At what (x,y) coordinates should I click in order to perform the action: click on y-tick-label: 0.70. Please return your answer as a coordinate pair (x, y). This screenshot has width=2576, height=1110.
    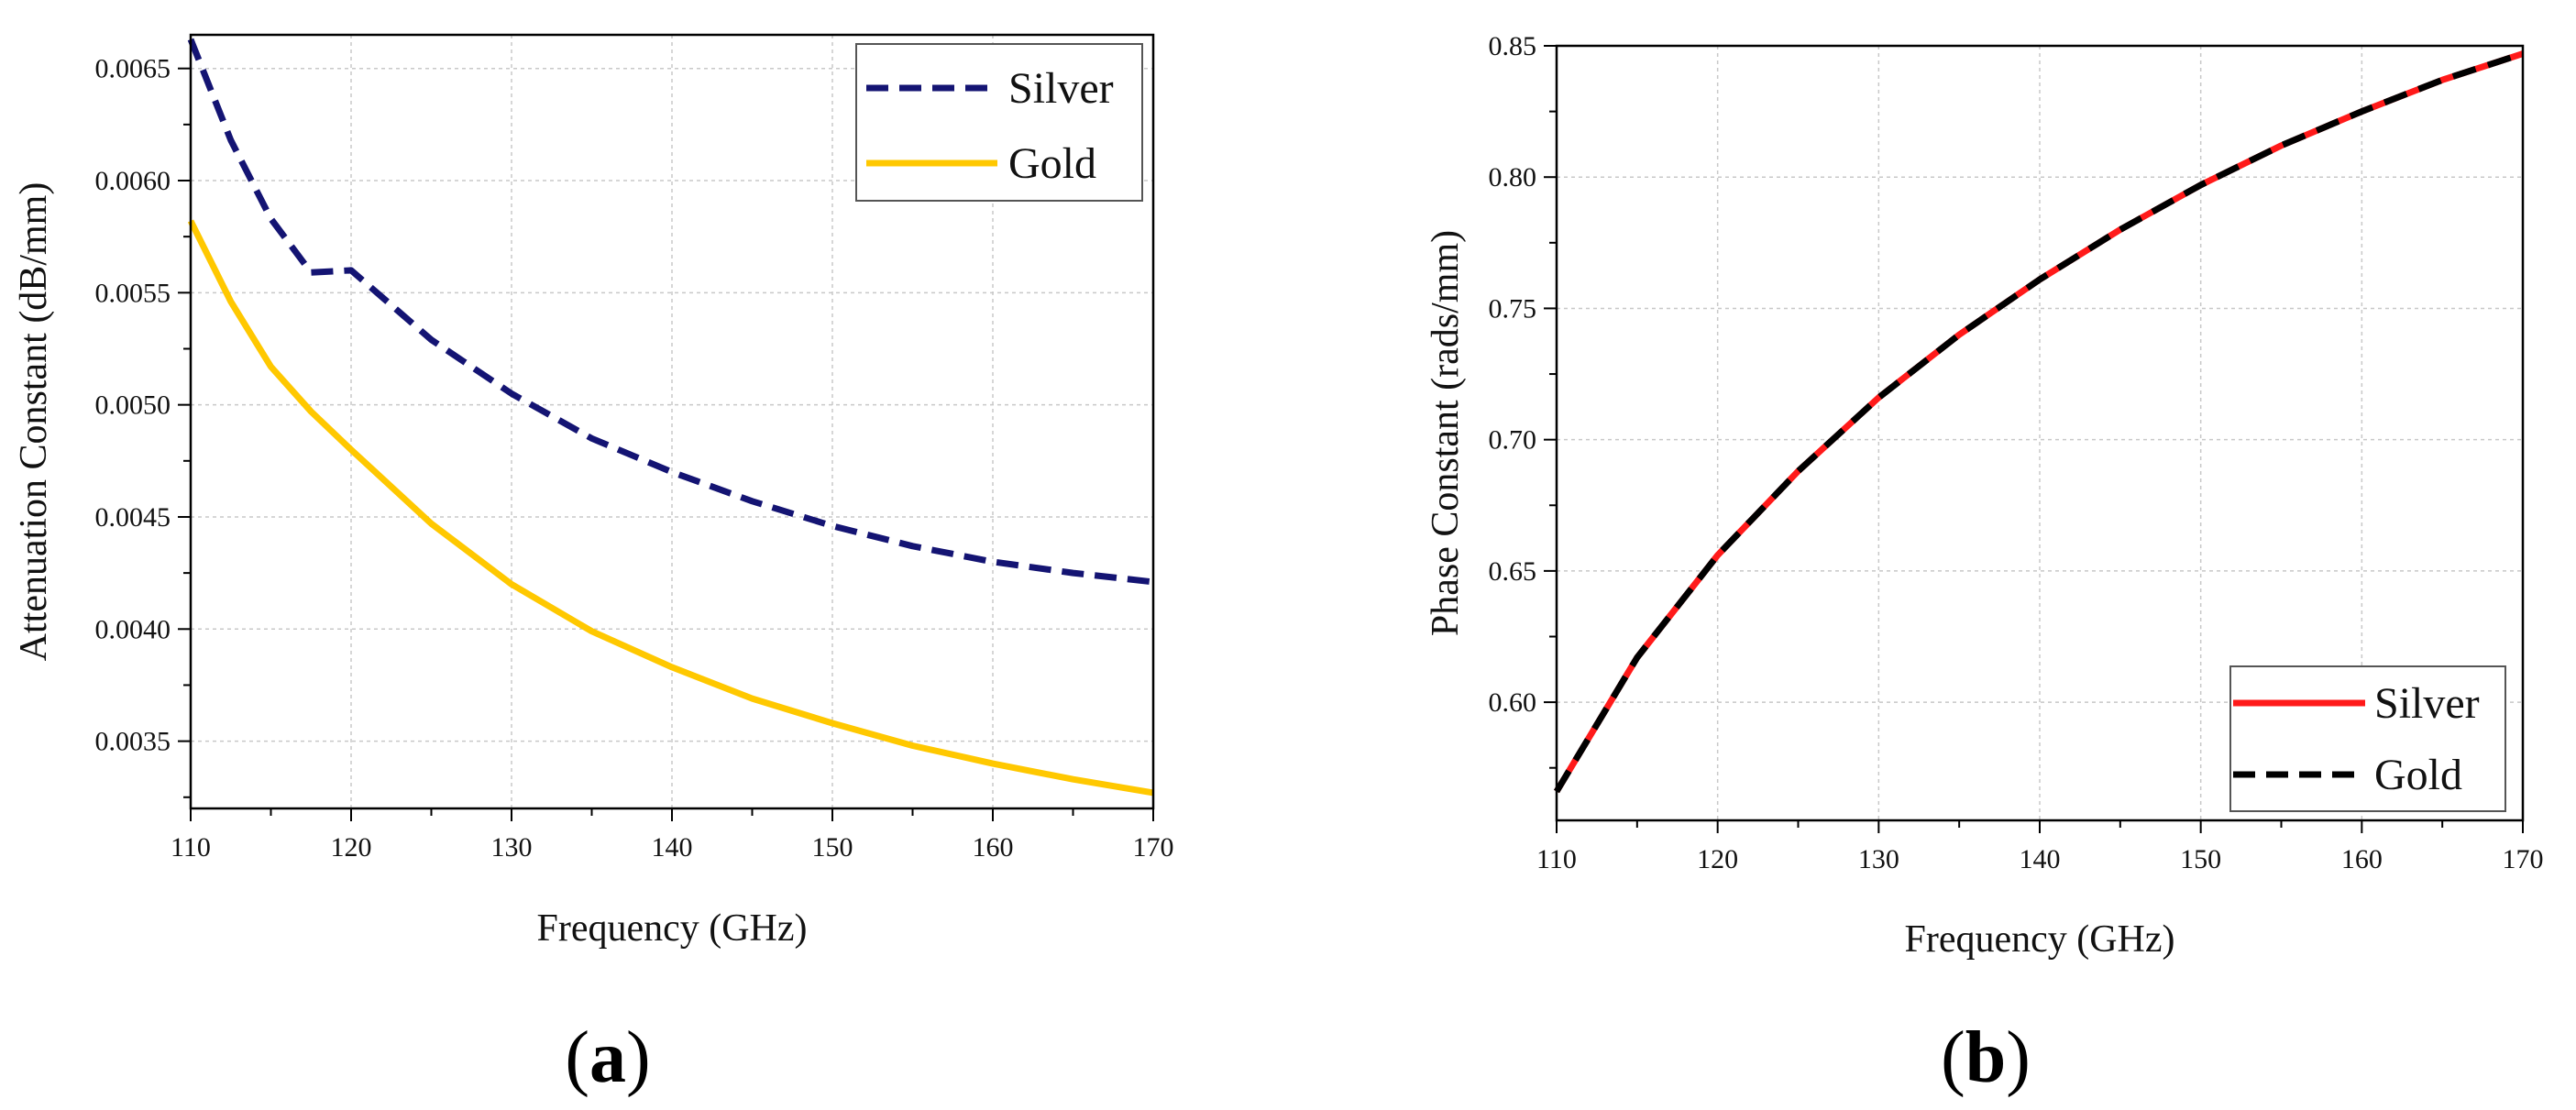
    Looking at the image, I should click on (1513, 440).